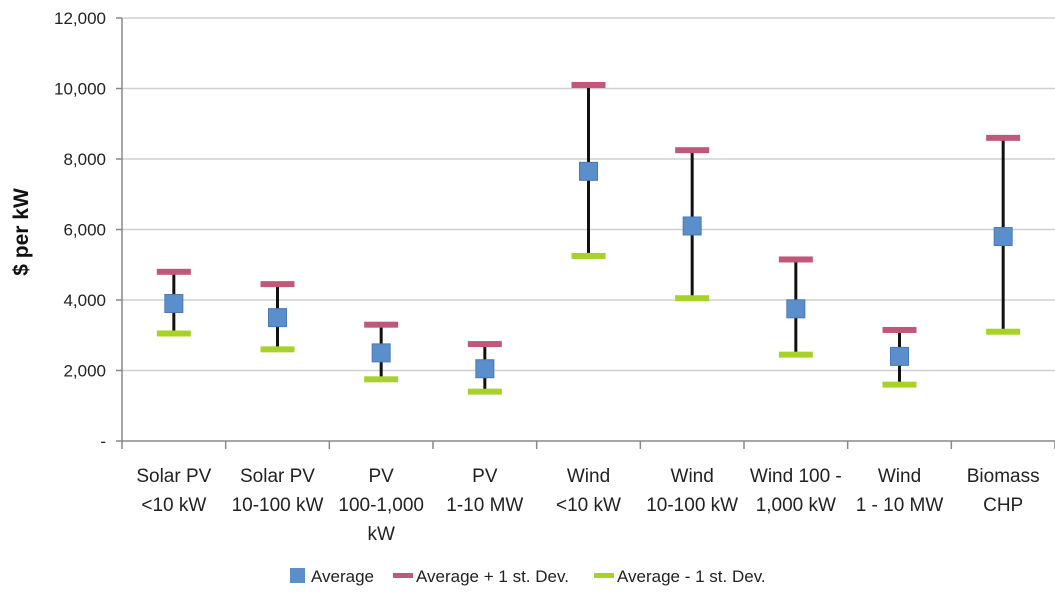  I want to click on x-category-label: PV 100-1,000 kW, so click(381, 505).